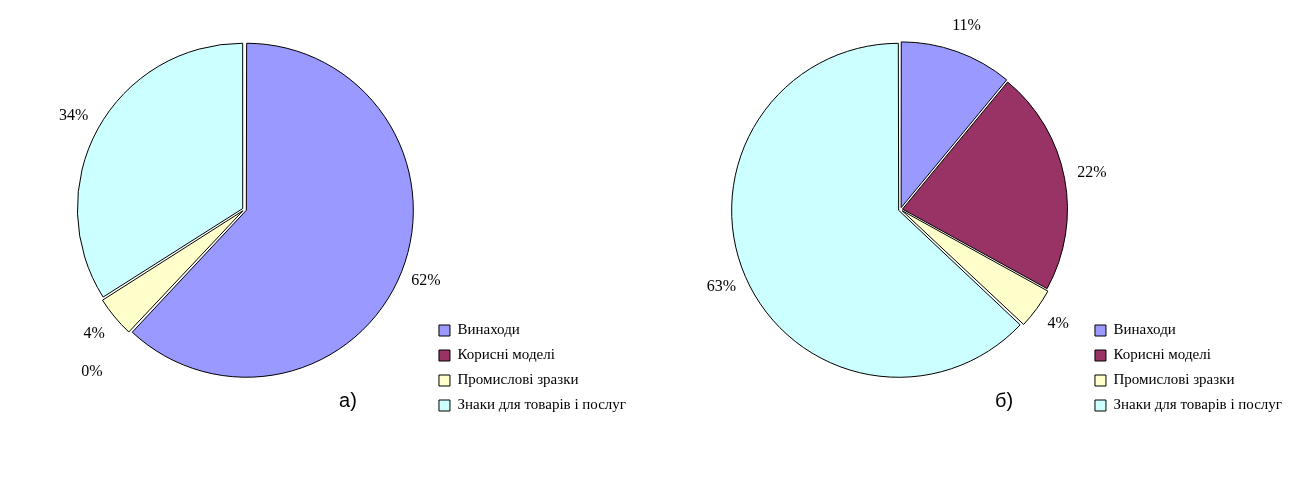 The height and width of the screenshot is (483, 1312). I want to click on data-label: 34%, so click(73, 114).